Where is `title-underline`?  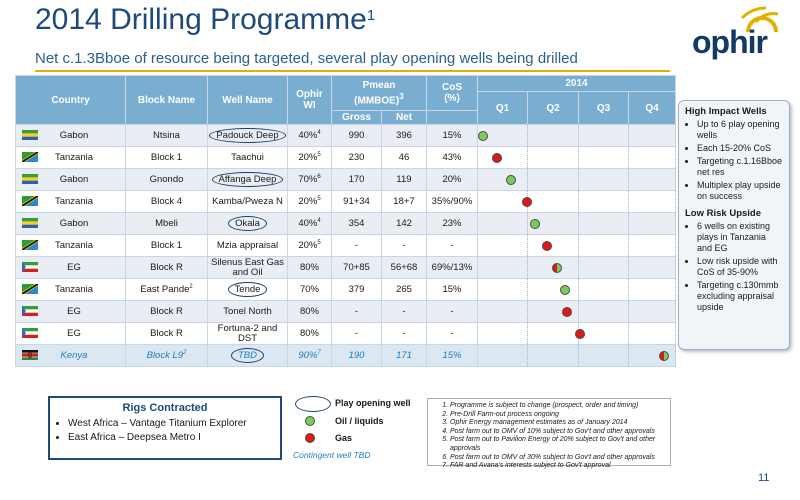 title-underline is located at coordinates (352, 71).